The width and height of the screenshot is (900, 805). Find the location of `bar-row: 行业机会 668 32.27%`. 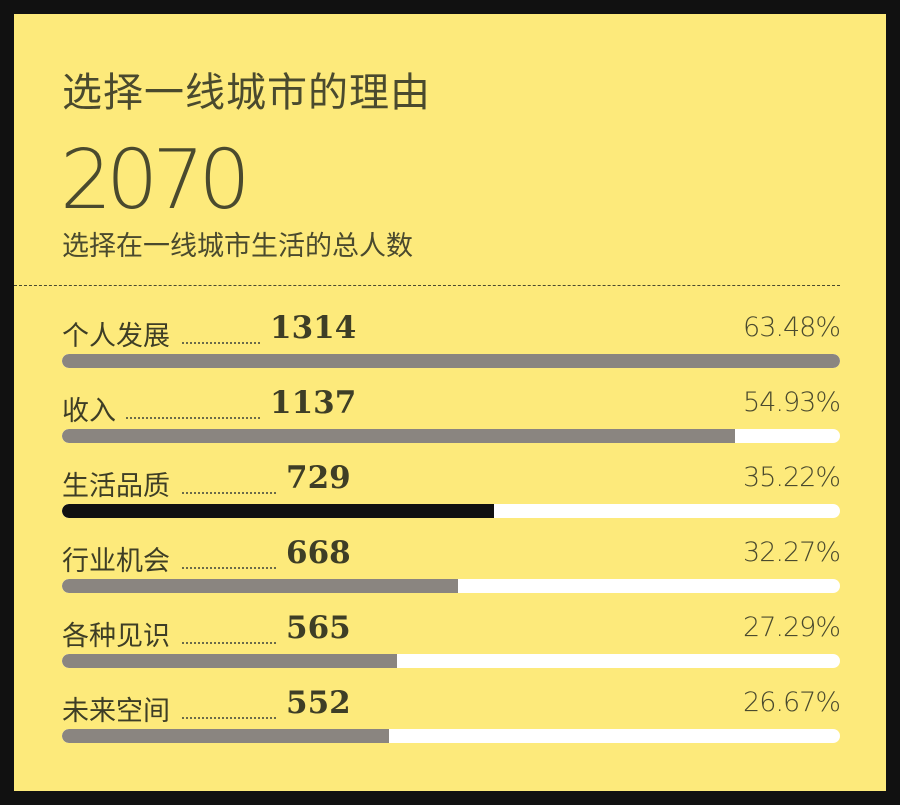

bar-row: 行业机会 668 32.27% is located at coordinates (451, 567).